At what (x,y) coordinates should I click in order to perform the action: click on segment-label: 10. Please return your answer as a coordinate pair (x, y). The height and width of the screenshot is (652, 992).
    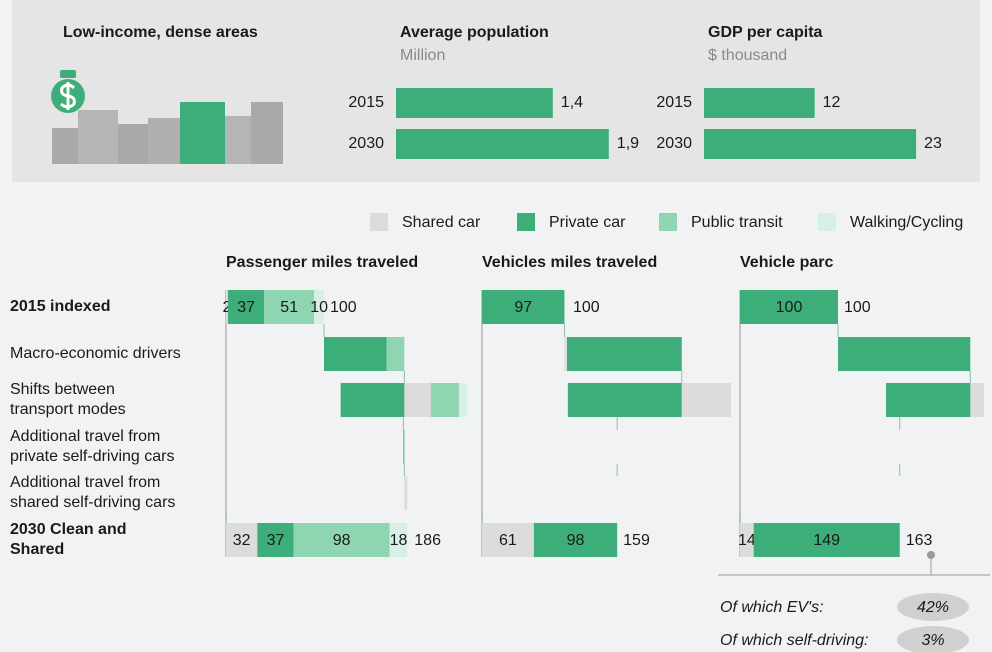
    Looking at the image, I should click on (319, 307).